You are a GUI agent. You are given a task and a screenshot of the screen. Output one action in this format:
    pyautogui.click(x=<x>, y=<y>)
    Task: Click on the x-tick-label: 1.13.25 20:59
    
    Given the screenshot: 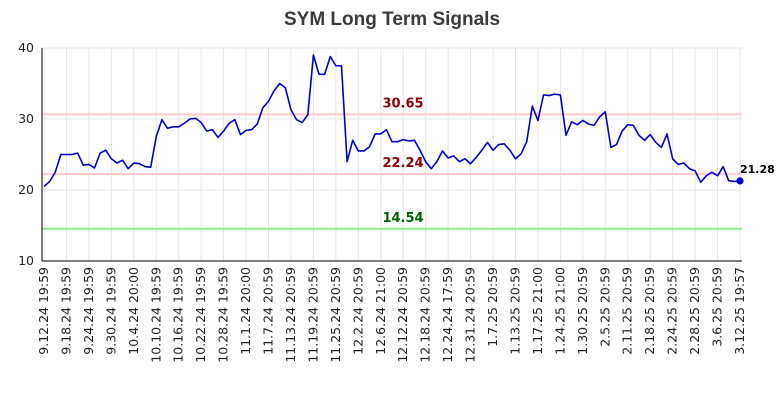 What is the action you would take?
    pyautogui.click(x=514, y=311)
    